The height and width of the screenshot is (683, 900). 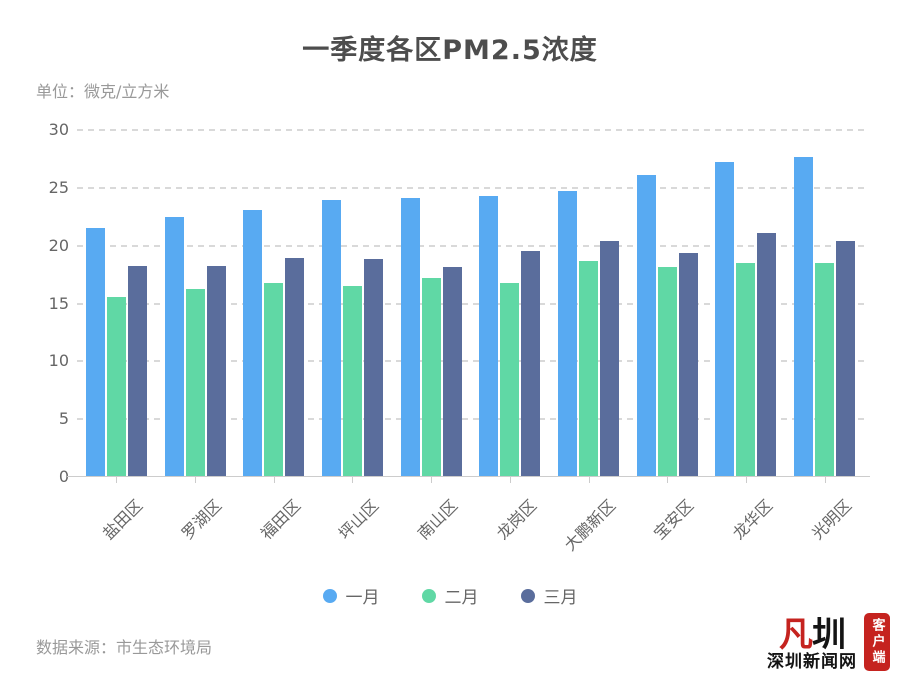 I want to click on bar-一月-南山区, so click(x=410, y=337).